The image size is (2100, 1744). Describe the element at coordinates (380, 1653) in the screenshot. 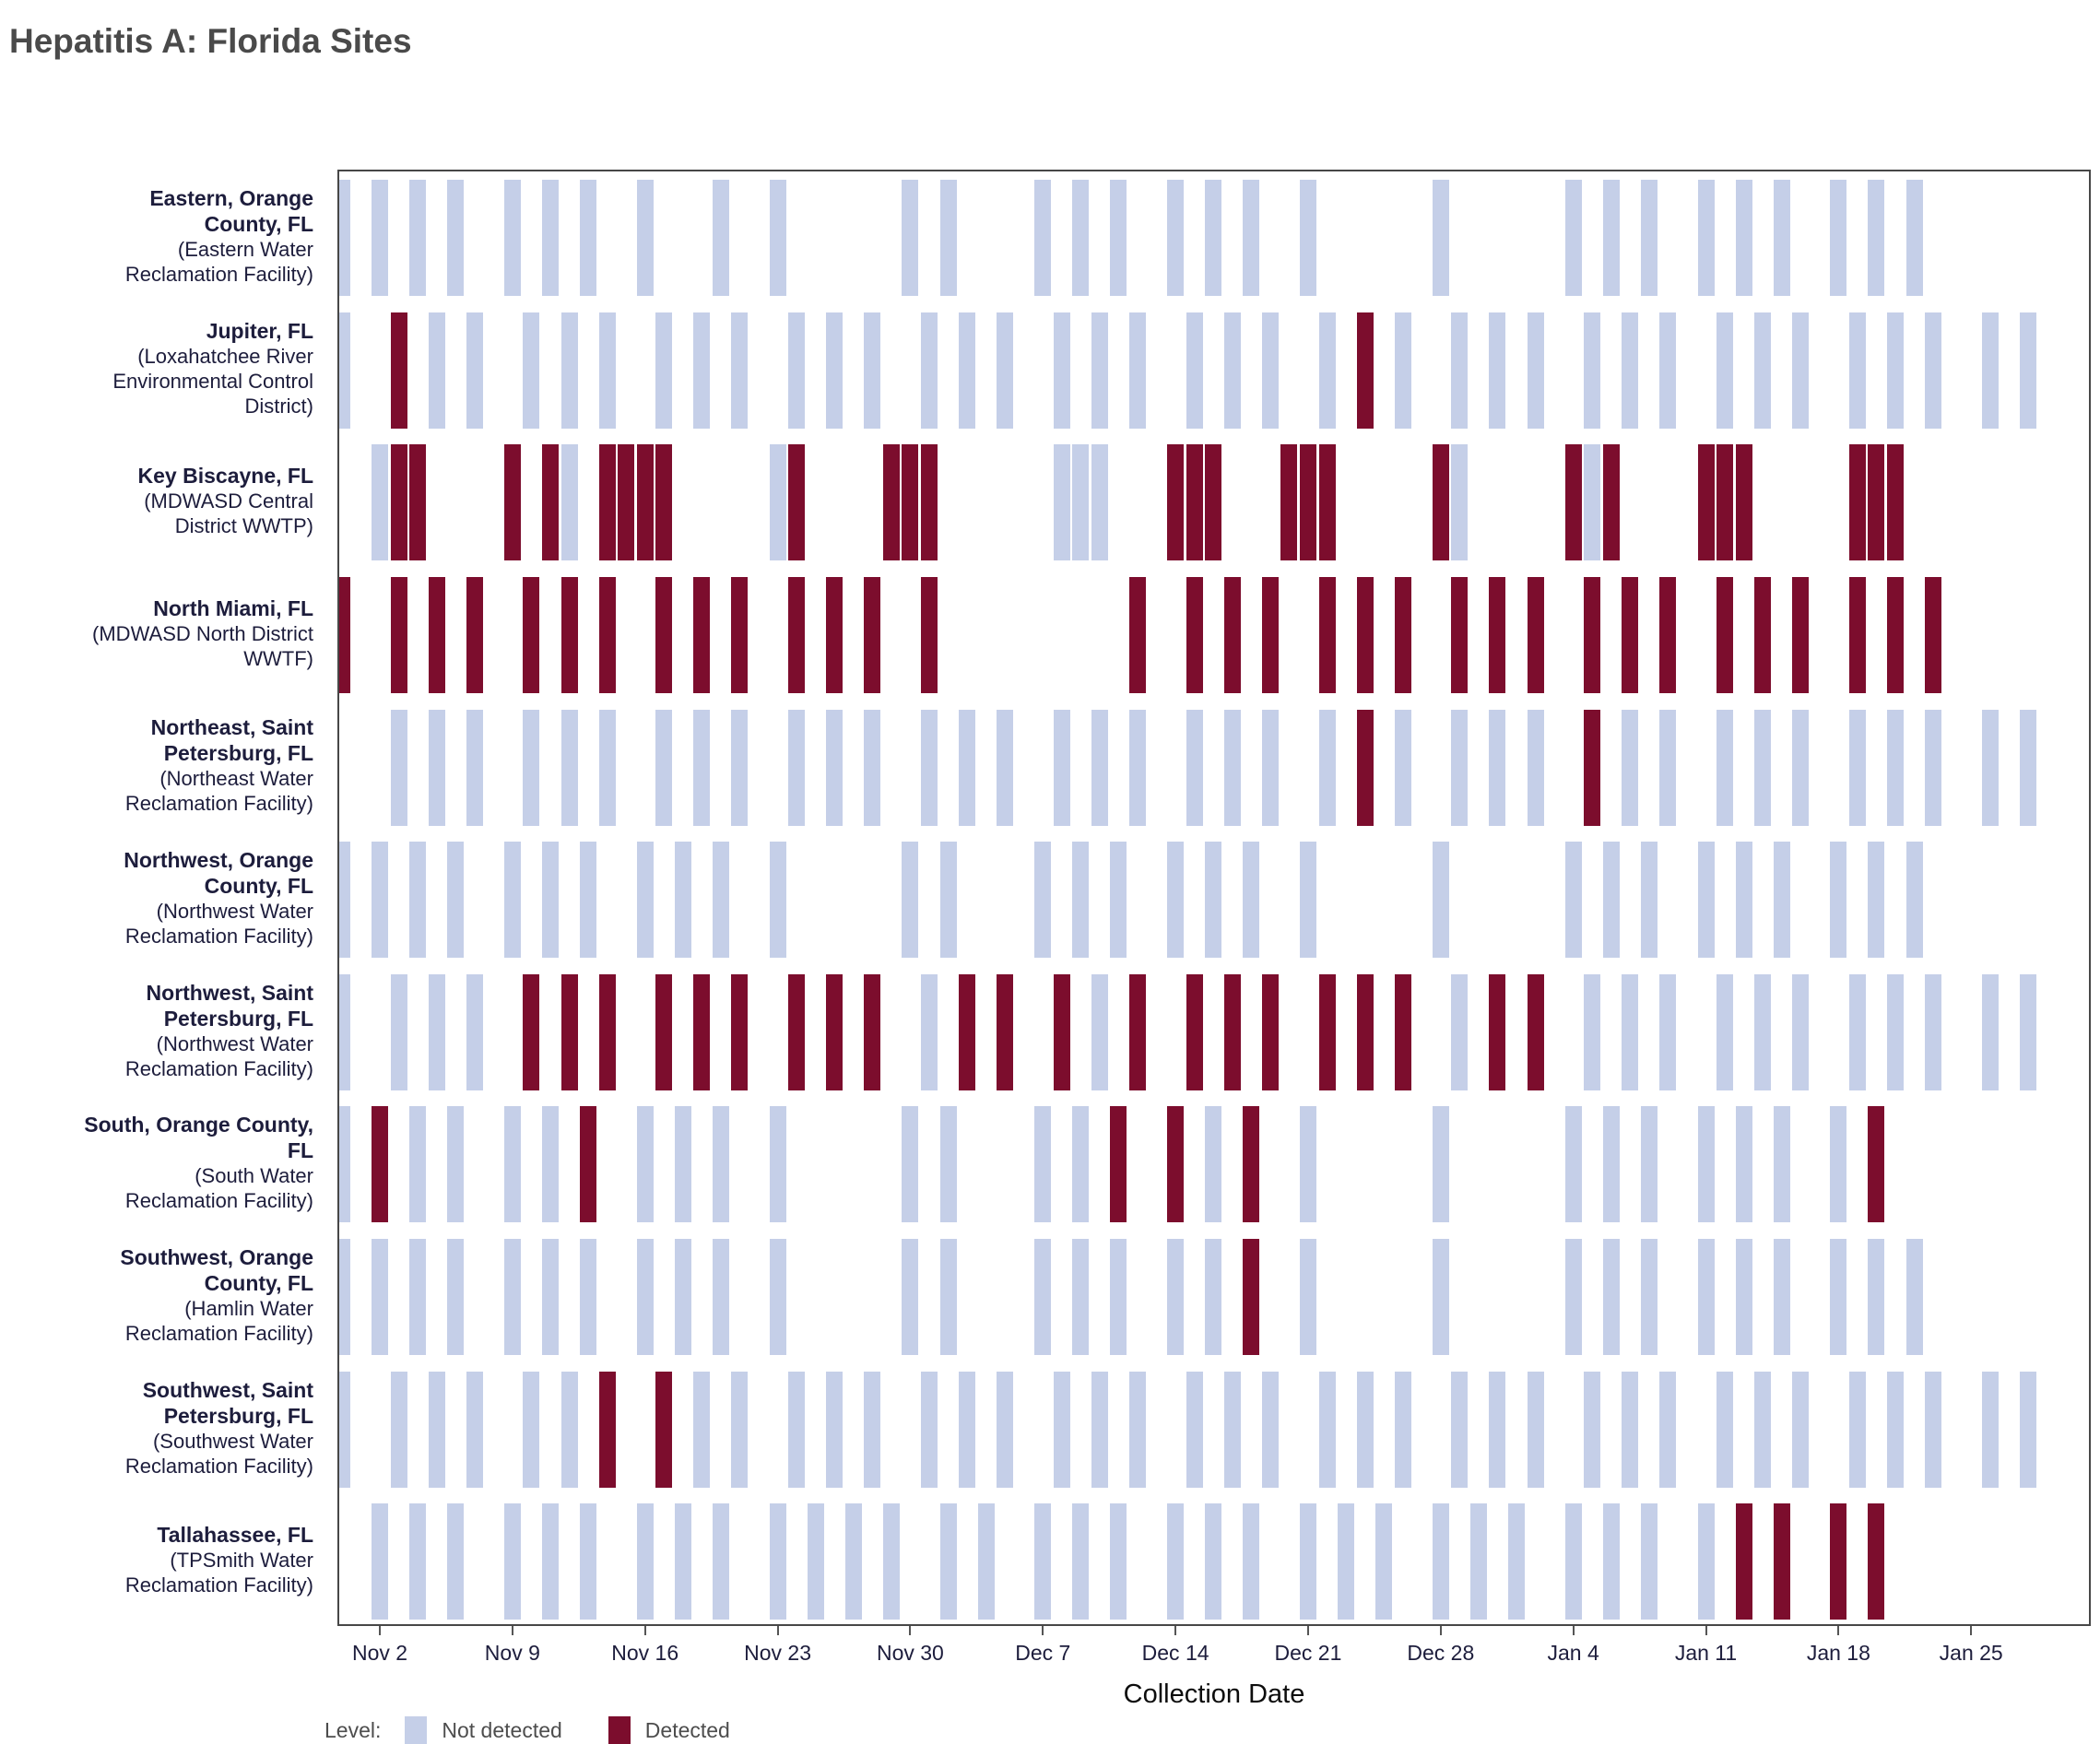

I see `x-tick-label: Nov 2` at that location.